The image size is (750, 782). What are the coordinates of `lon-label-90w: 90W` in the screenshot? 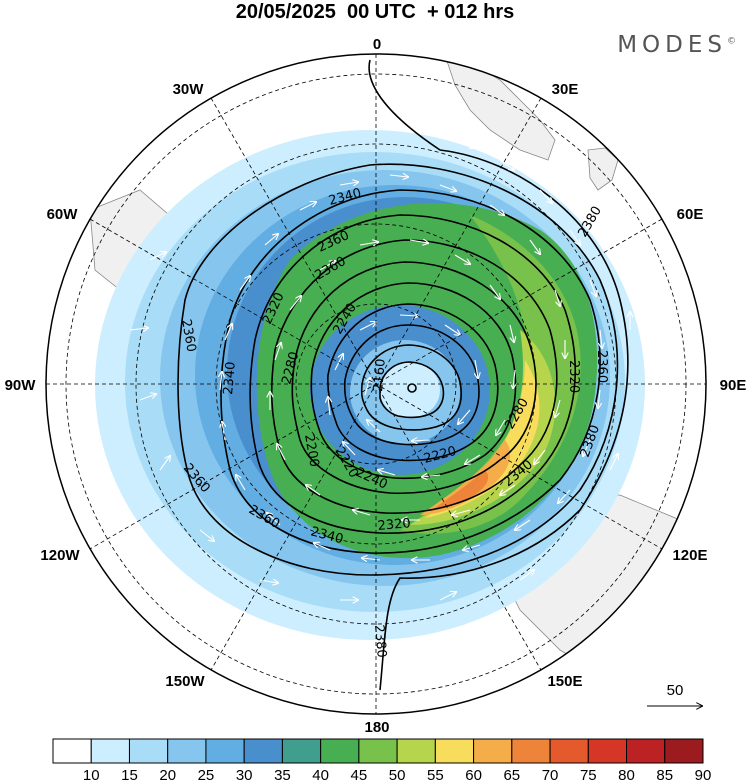 It's located at (21, 385).